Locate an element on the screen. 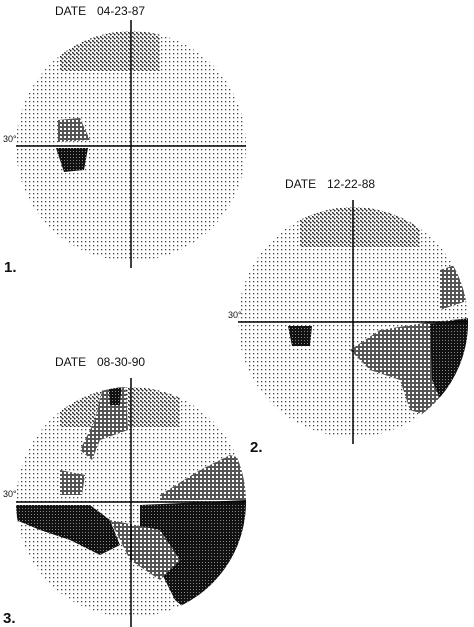 Image resolution: width=474 pixels, height=627 pixels. panel-number: 1. is located at coordinates (10, 267).